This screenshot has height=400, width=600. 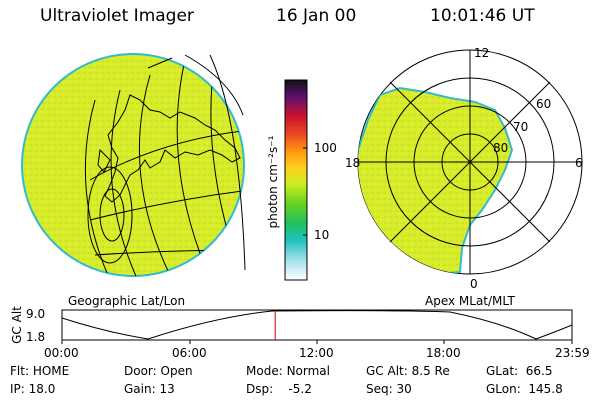 What do you see at coordinates (443, 353) in the screenshot?
I see `time-tick: 18:00` at bounding box center [443, 353].